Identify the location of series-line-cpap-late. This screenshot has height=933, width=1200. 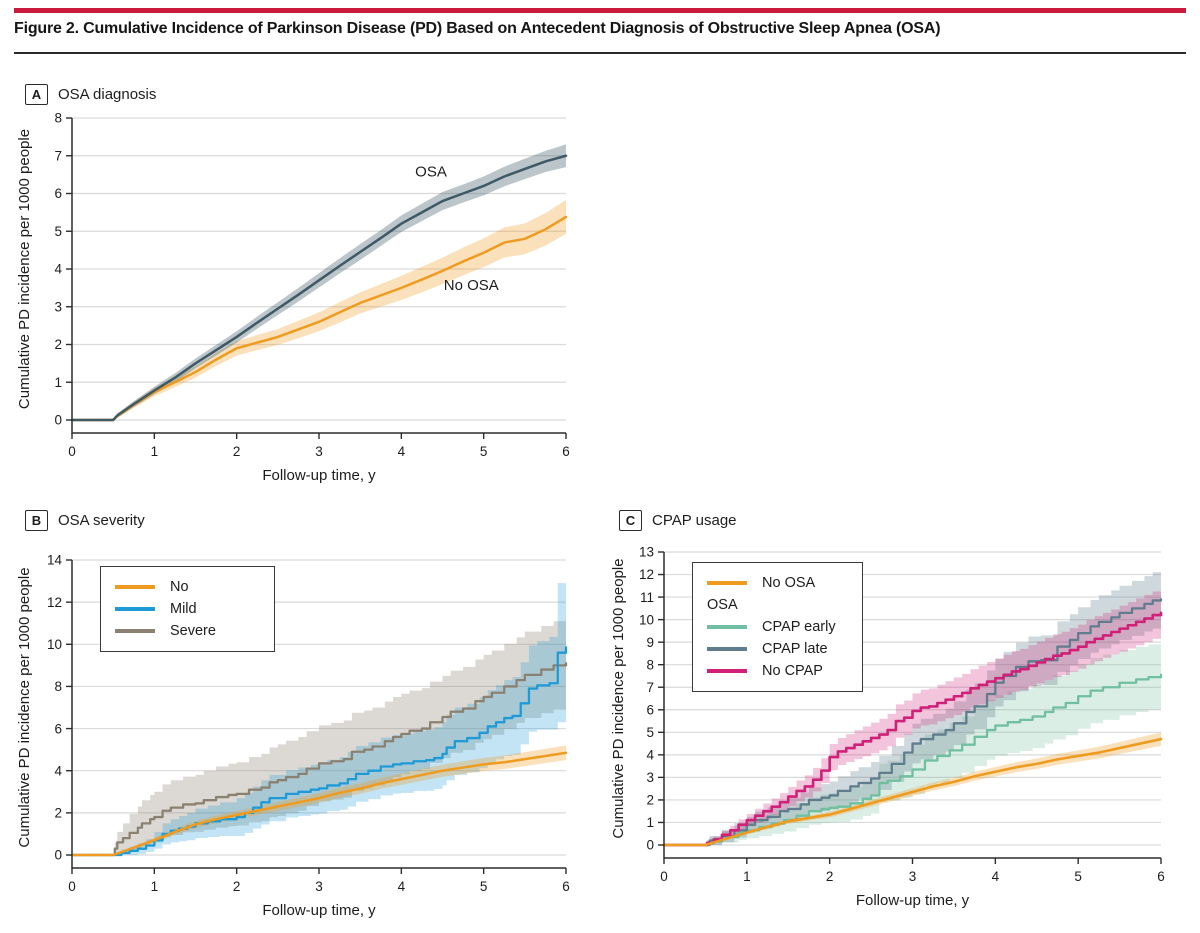
(912, 722).